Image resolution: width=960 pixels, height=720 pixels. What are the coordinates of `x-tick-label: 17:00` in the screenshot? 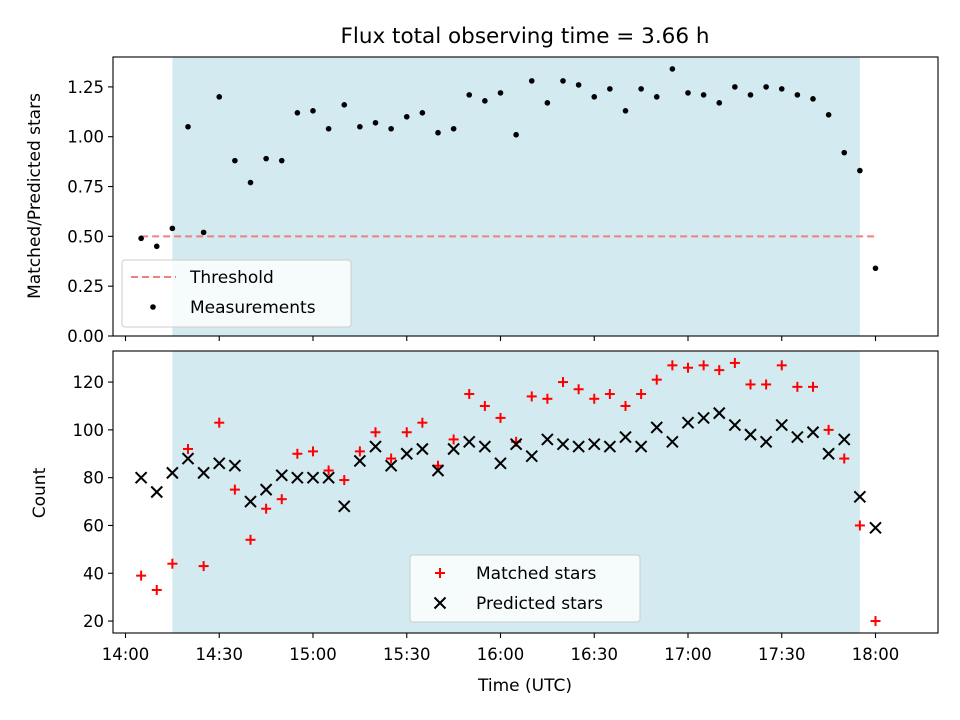 It's located at (688, 654).